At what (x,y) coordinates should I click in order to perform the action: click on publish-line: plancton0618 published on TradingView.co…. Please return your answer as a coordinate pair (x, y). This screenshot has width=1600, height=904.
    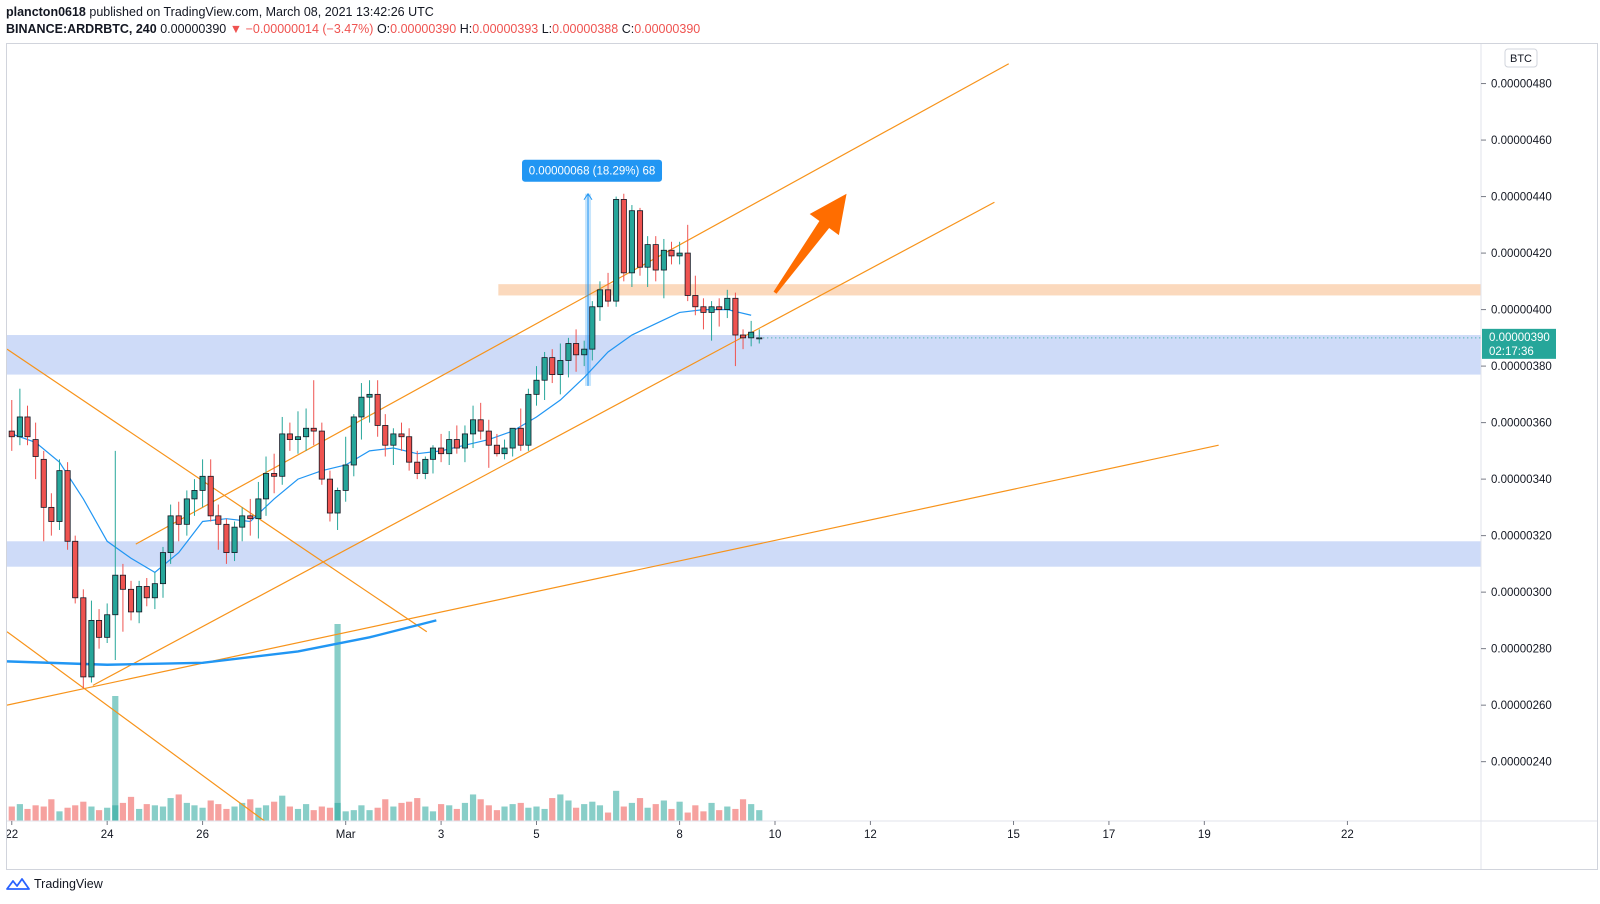
    Looking at the image, I should click on (353, 12).